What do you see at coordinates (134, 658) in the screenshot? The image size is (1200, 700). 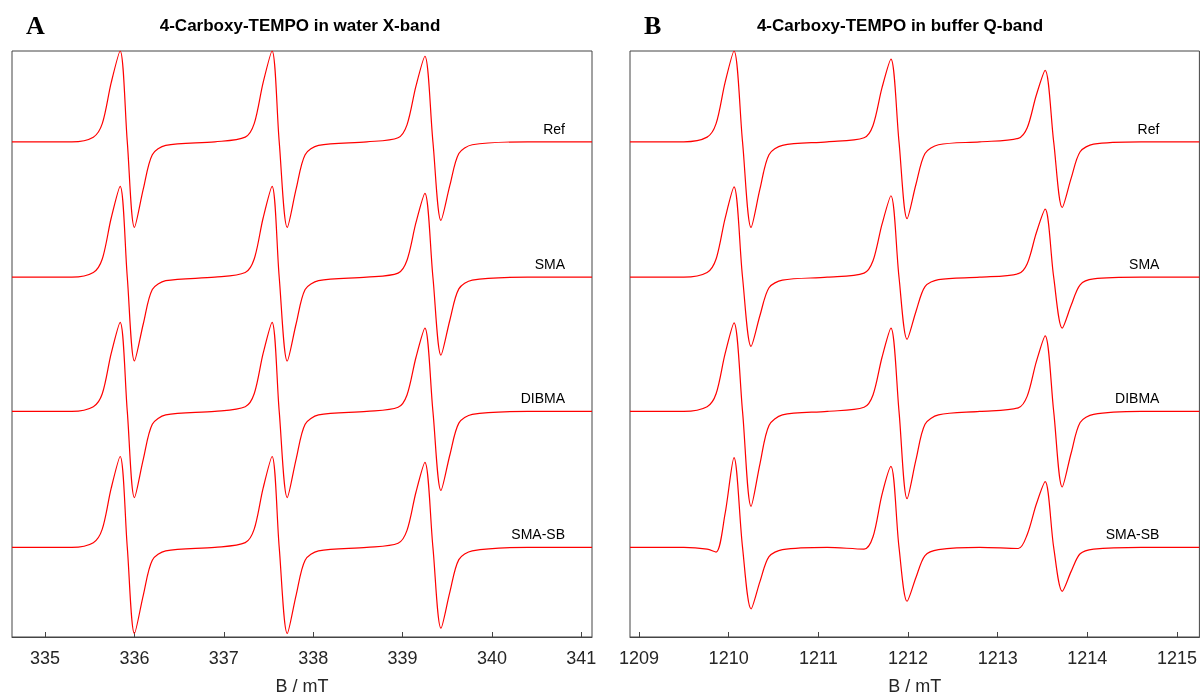 I see `x-tick-label: 336` at bounding box center [134, 658].